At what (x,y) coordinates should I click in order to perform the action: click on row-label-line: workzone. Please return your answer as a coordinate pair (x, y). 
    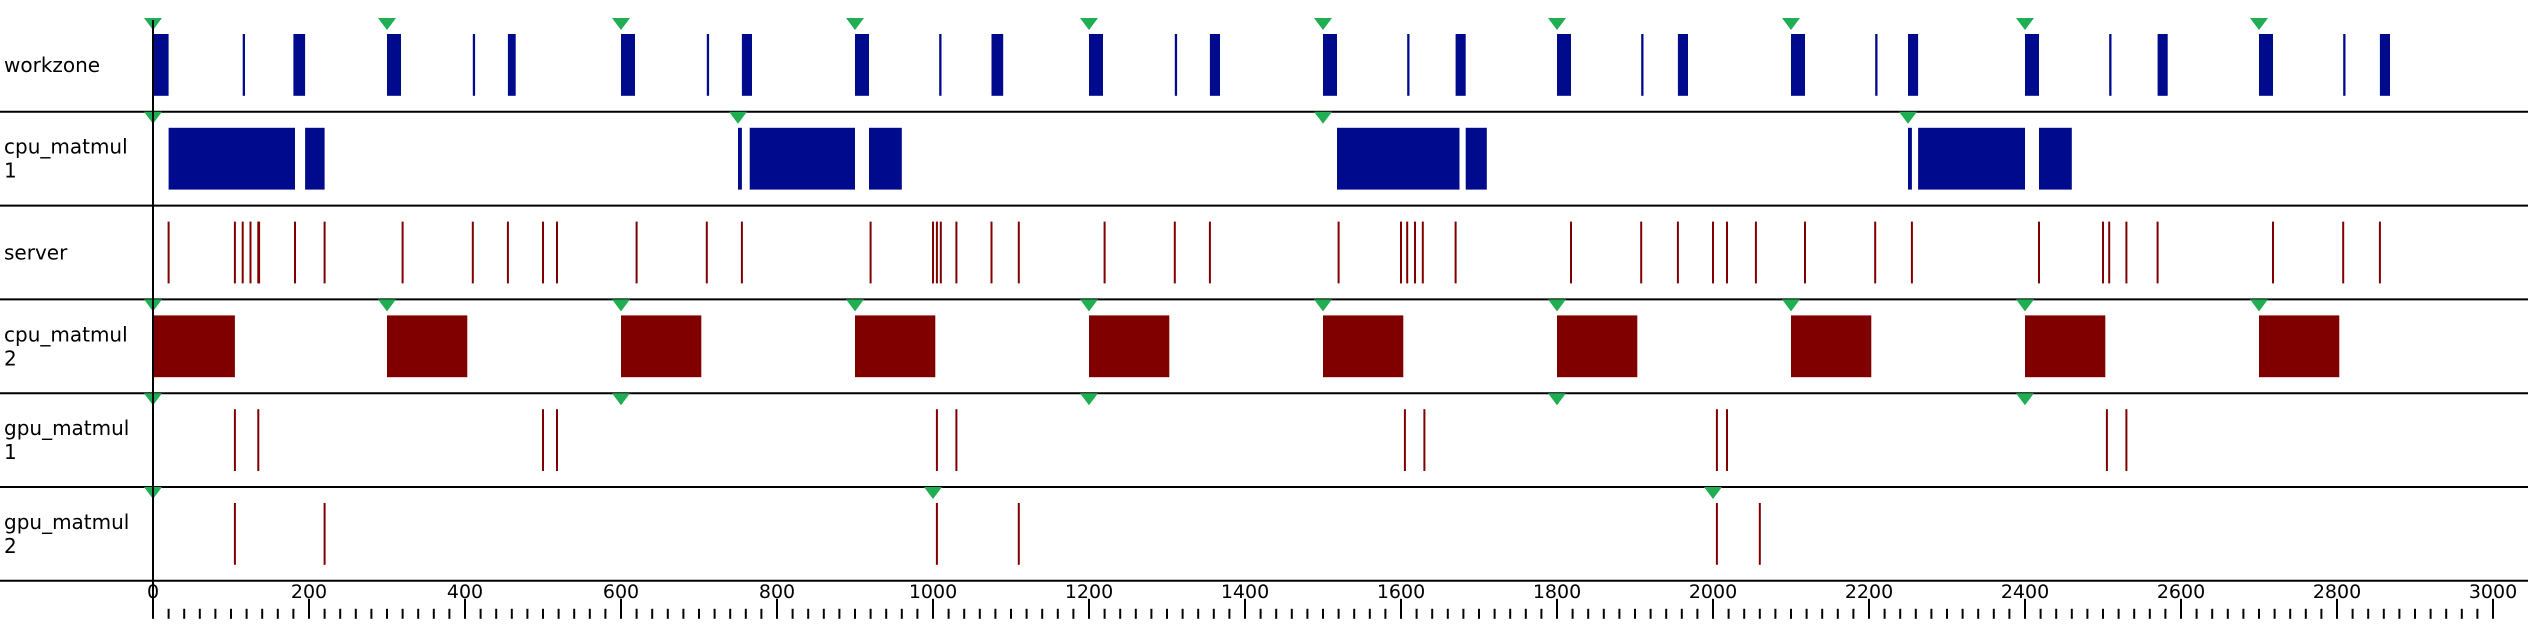
    Looking at the image, I should click on (52, 65).